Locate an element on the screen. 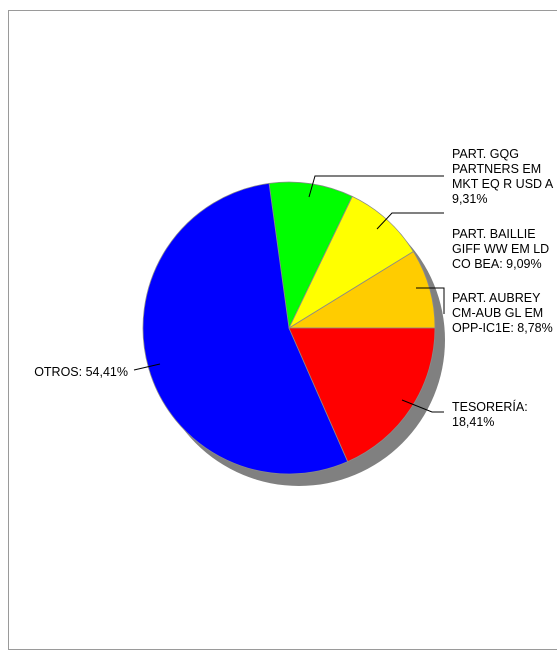  slice-label-0: PART. AUBREY CM-AUB GL EM OPP-IC1E: 8,78% is located at coordinates (502, 313).